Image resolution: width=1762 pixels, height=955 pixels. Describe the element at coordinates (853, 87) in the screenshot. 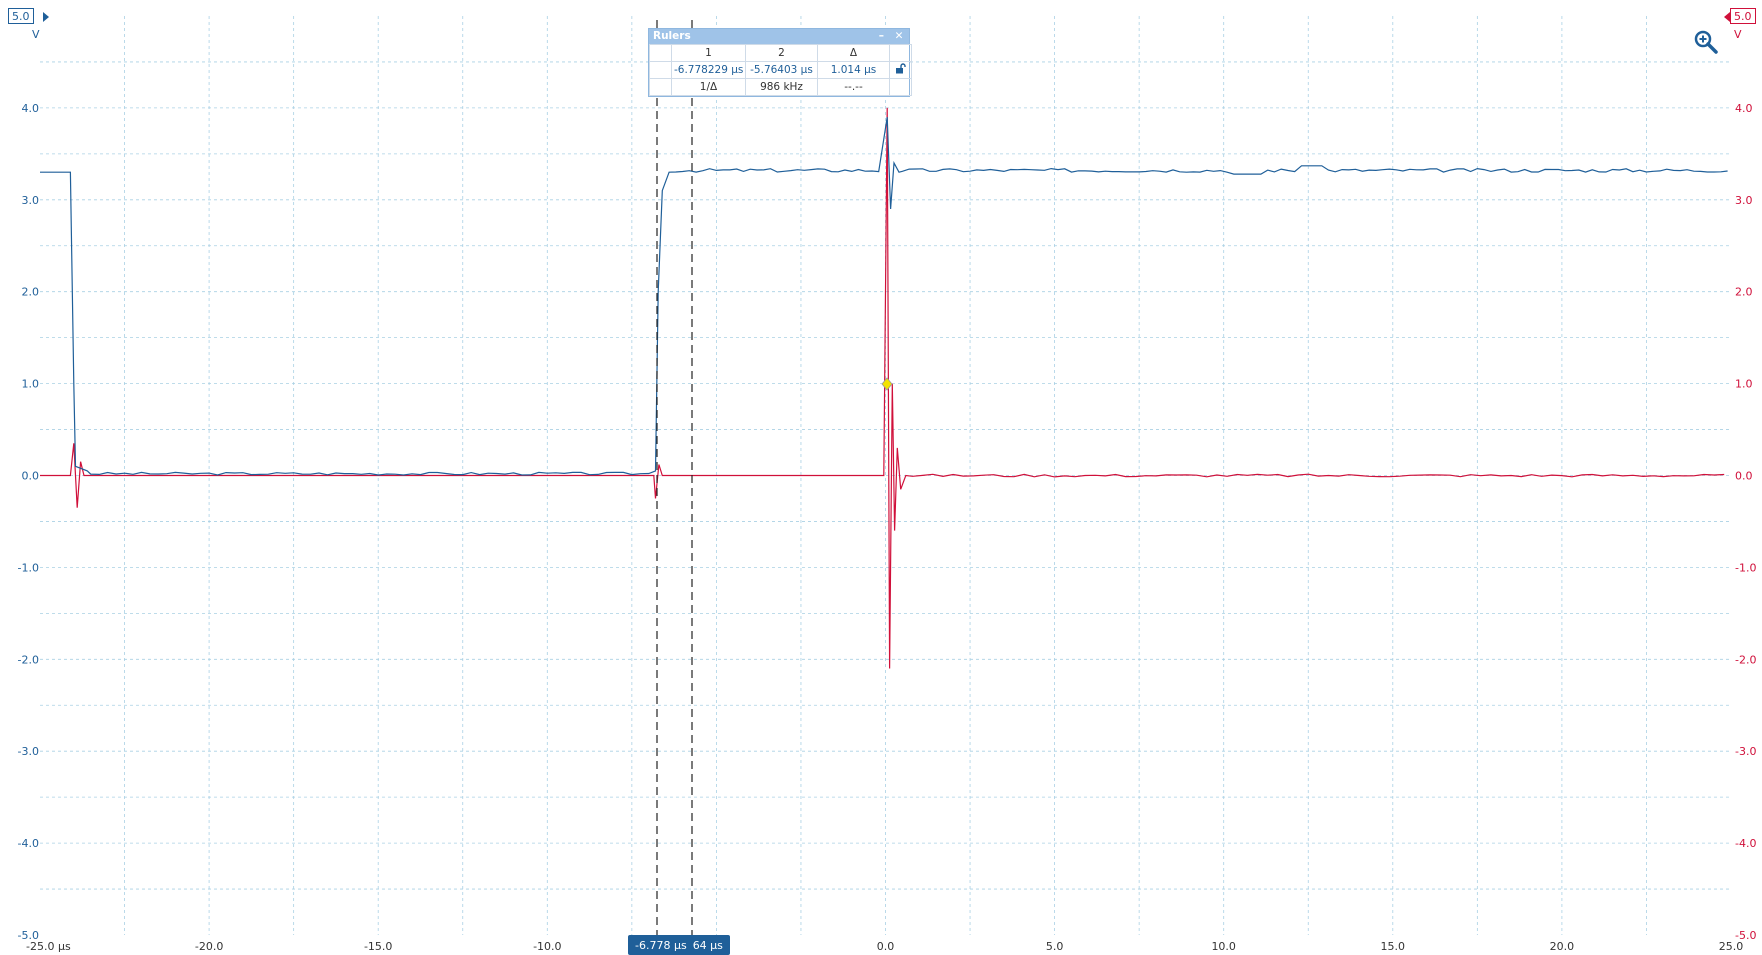

I see `inverse-delta-value: --.--` at that location.